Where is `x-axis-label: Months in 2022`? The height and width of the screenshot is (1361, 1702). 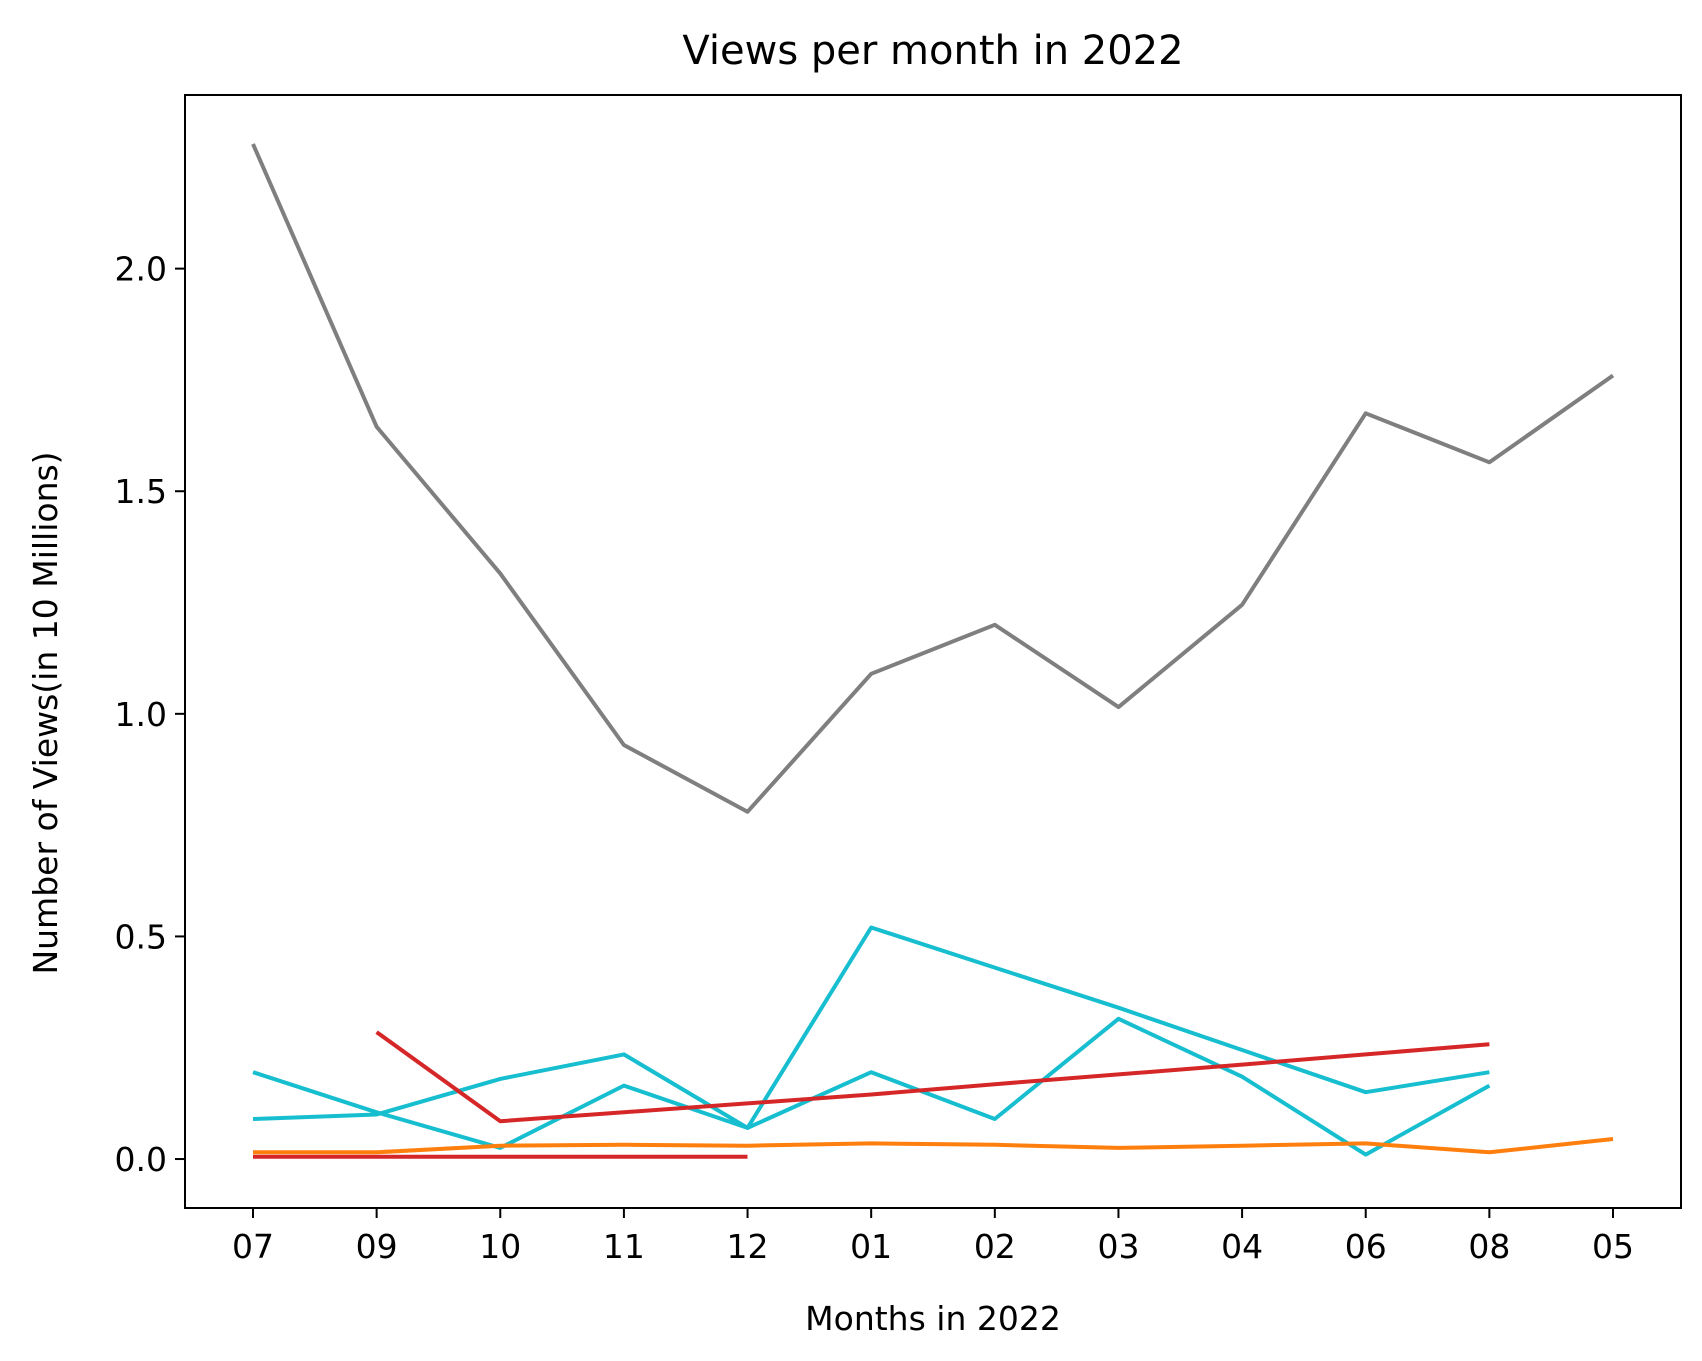 x-axis-label: Months in 2022 is located at coordinates (933, 1318).